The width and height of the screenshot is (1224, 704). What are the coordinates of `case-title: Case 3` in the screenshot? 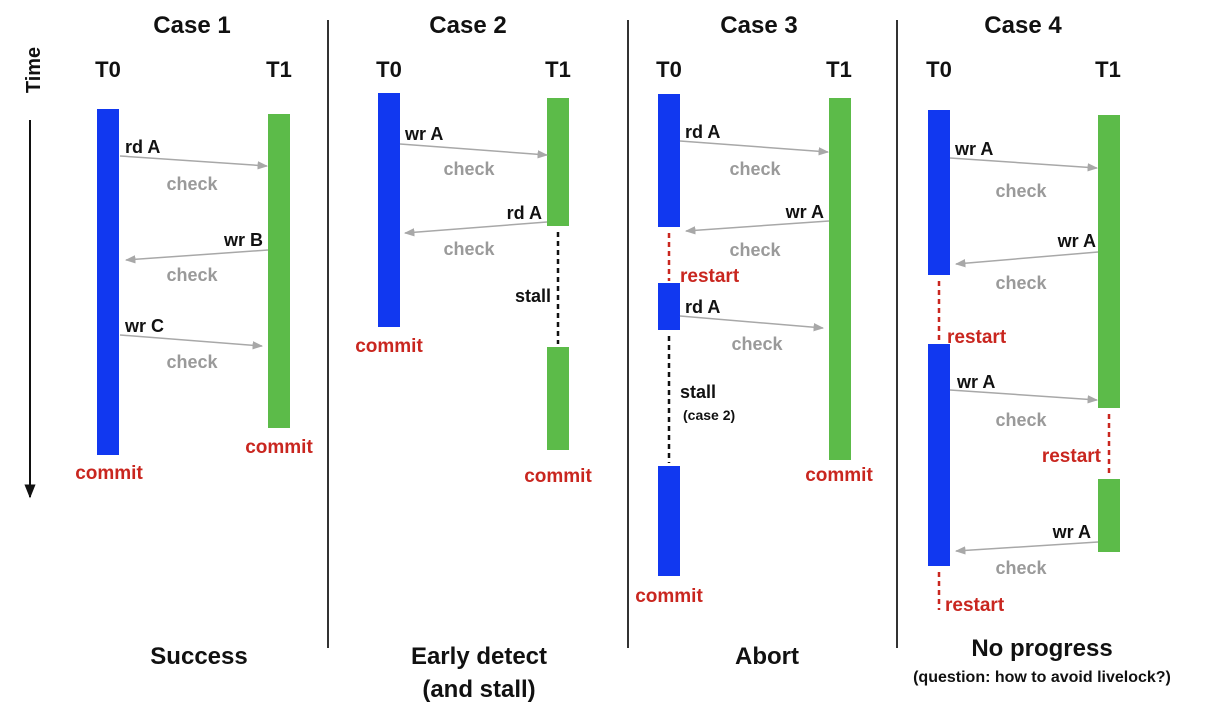 It's located at (758, 25).